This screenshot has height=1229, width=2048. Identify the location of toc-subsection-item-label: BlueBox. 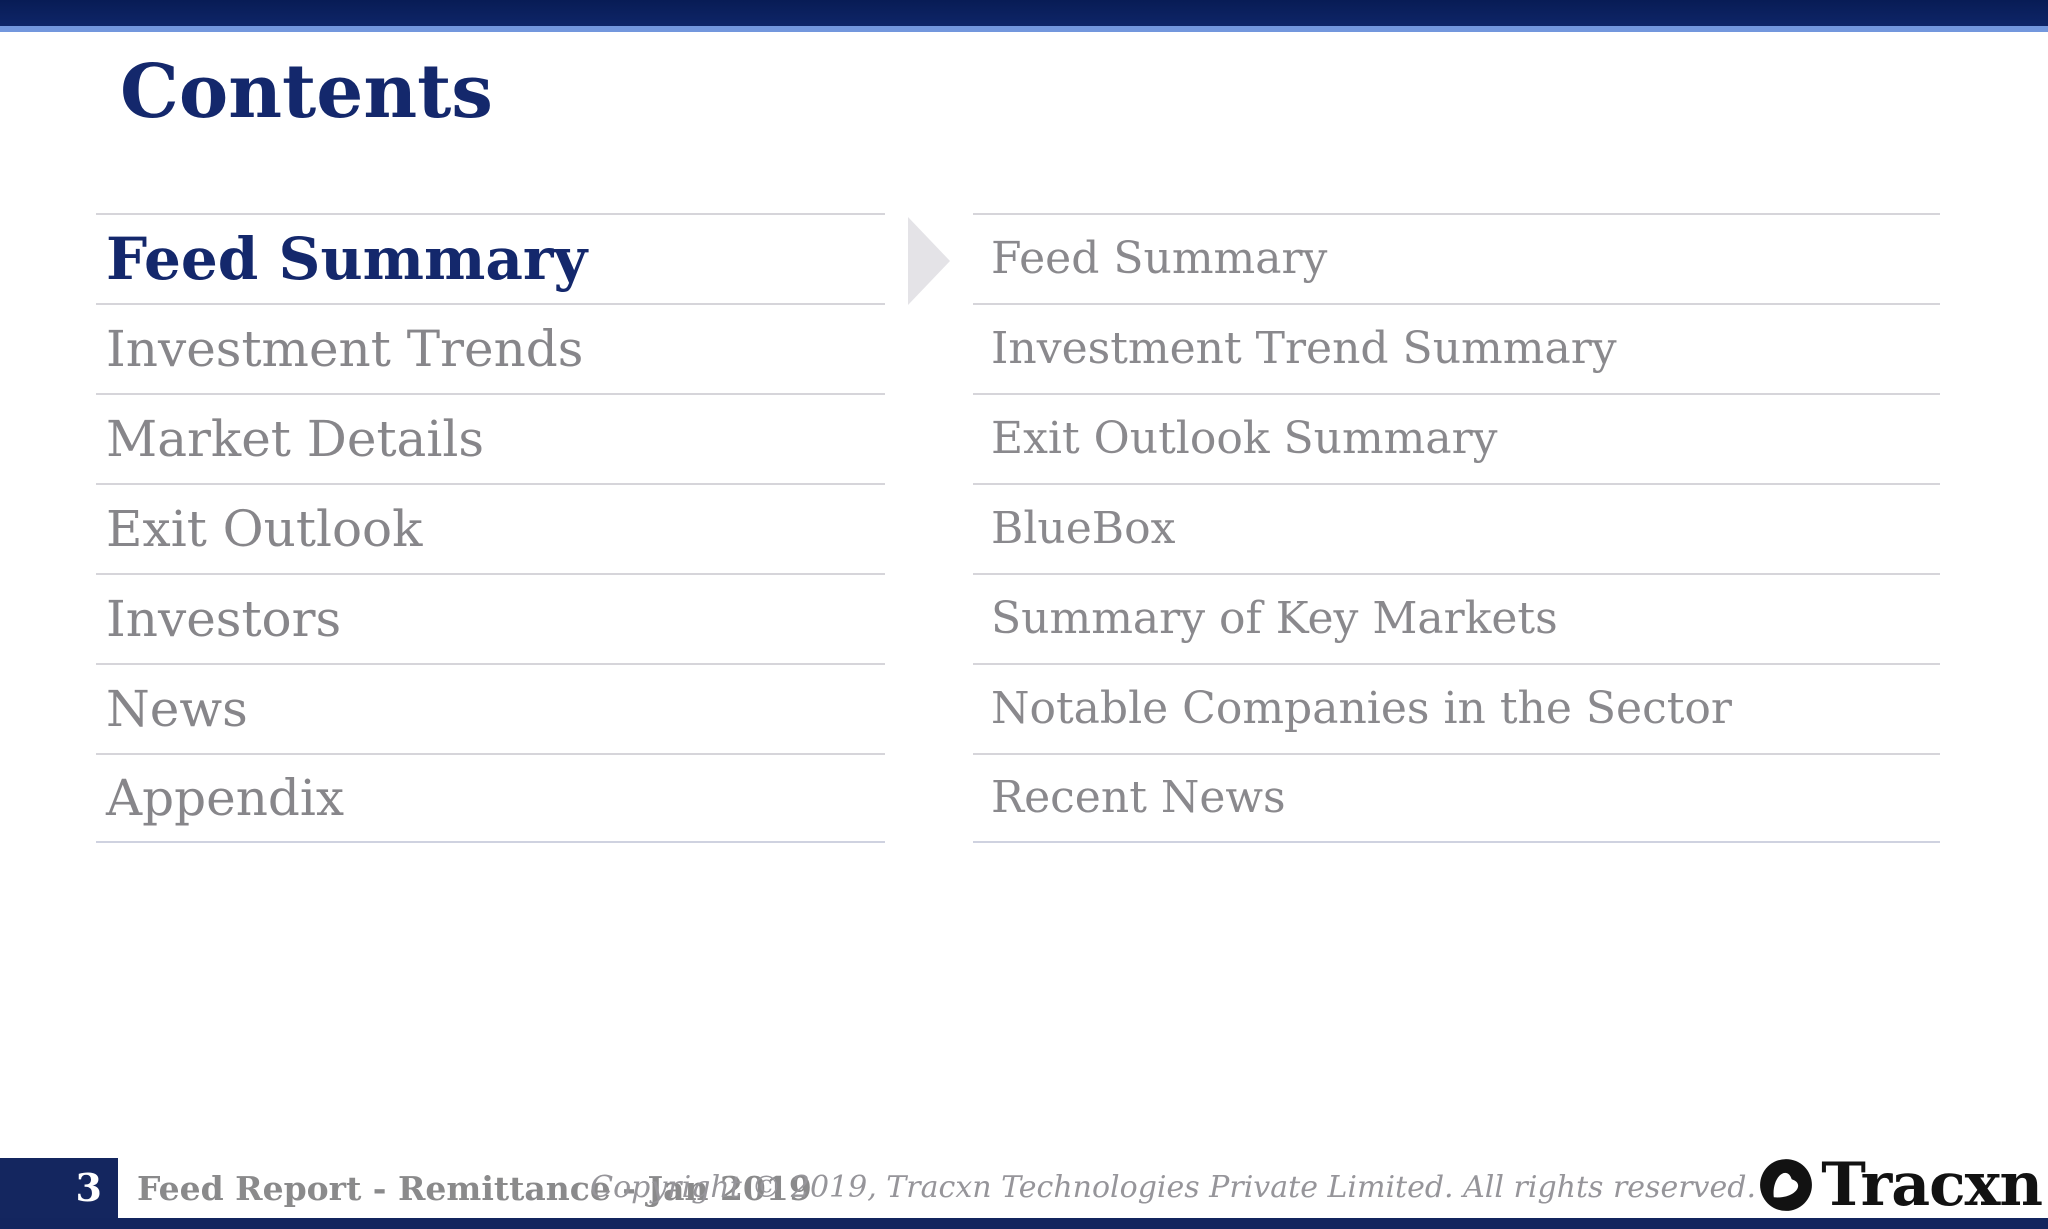
(1083, 528).